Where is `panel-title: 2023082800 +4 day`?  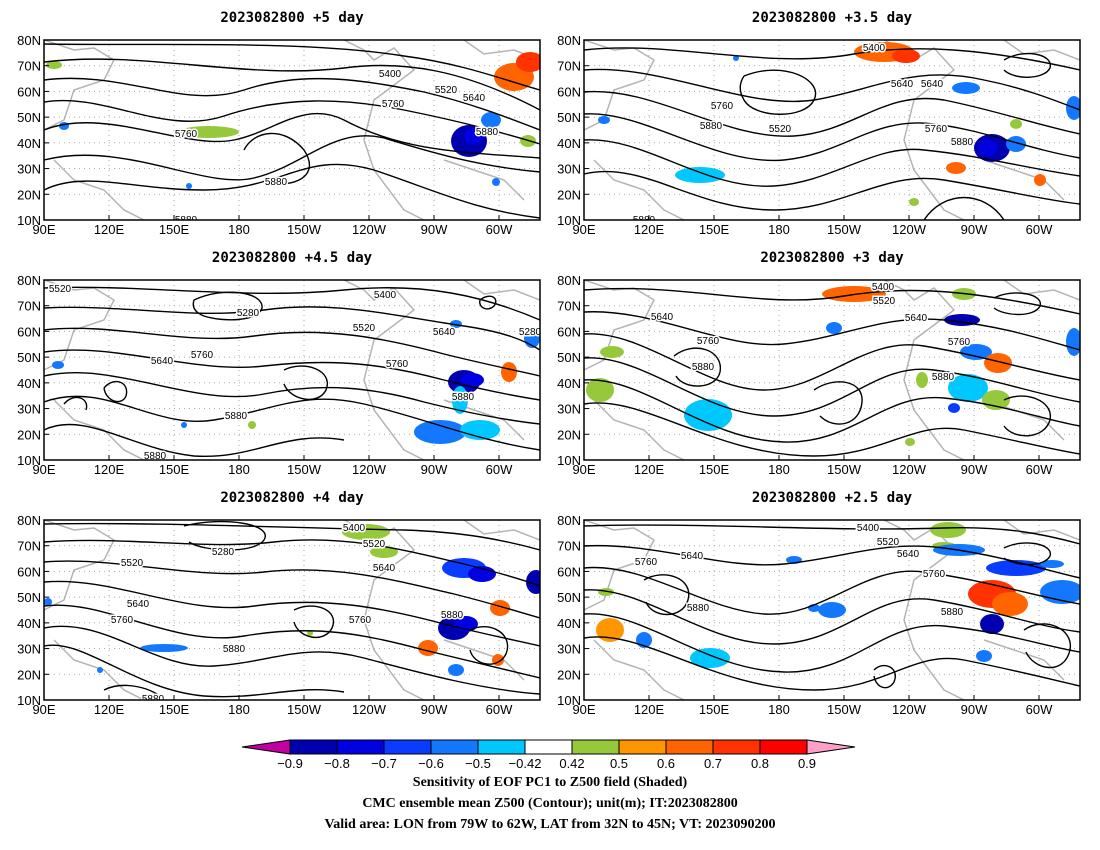 panel-title: 2023082800 +4 day is located at coordinates (292, 498).